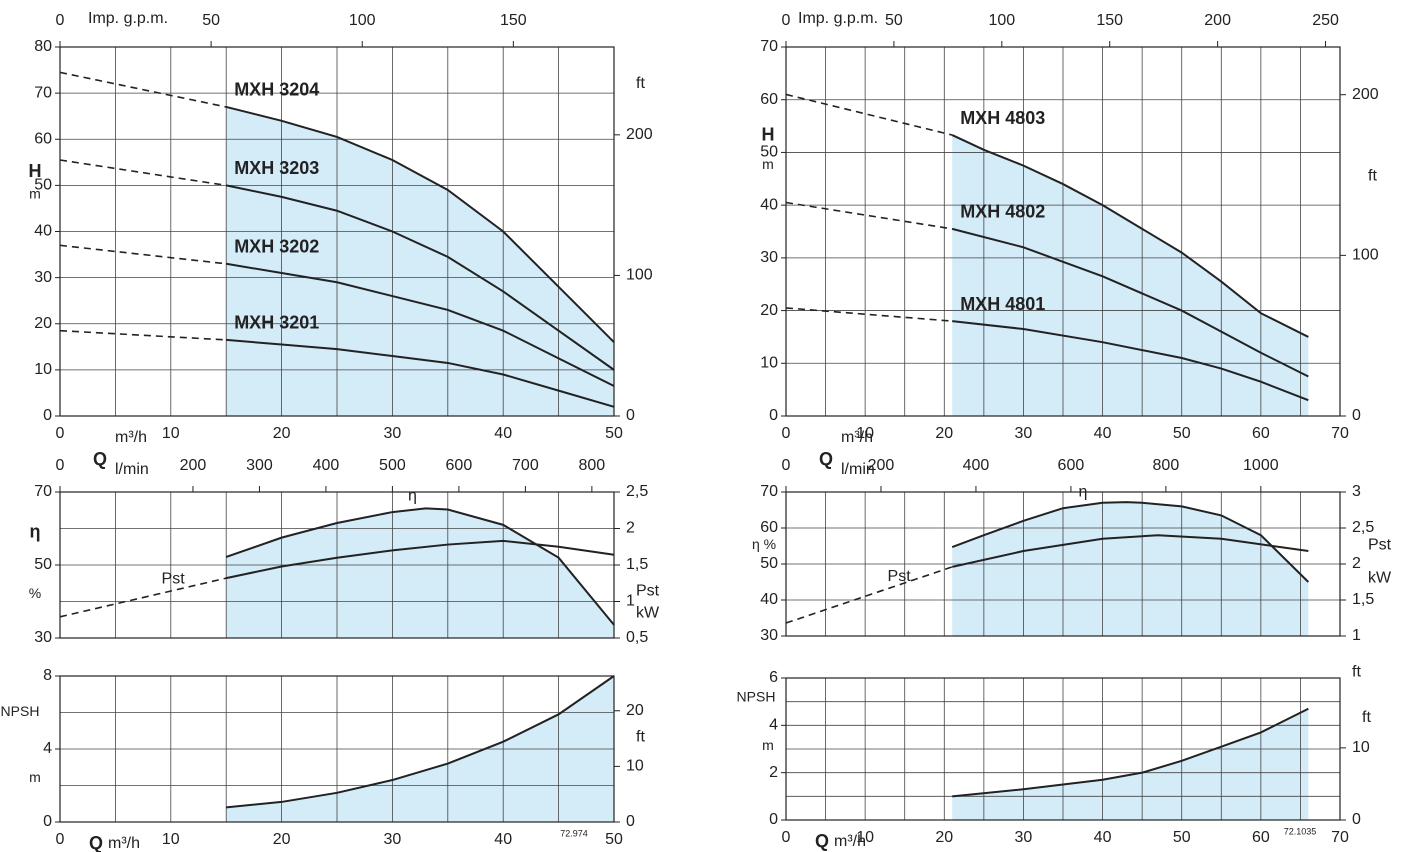  Describe the element at coordinates (174, 579) in the screenshot. I see `curve-label: Pst` at that location.